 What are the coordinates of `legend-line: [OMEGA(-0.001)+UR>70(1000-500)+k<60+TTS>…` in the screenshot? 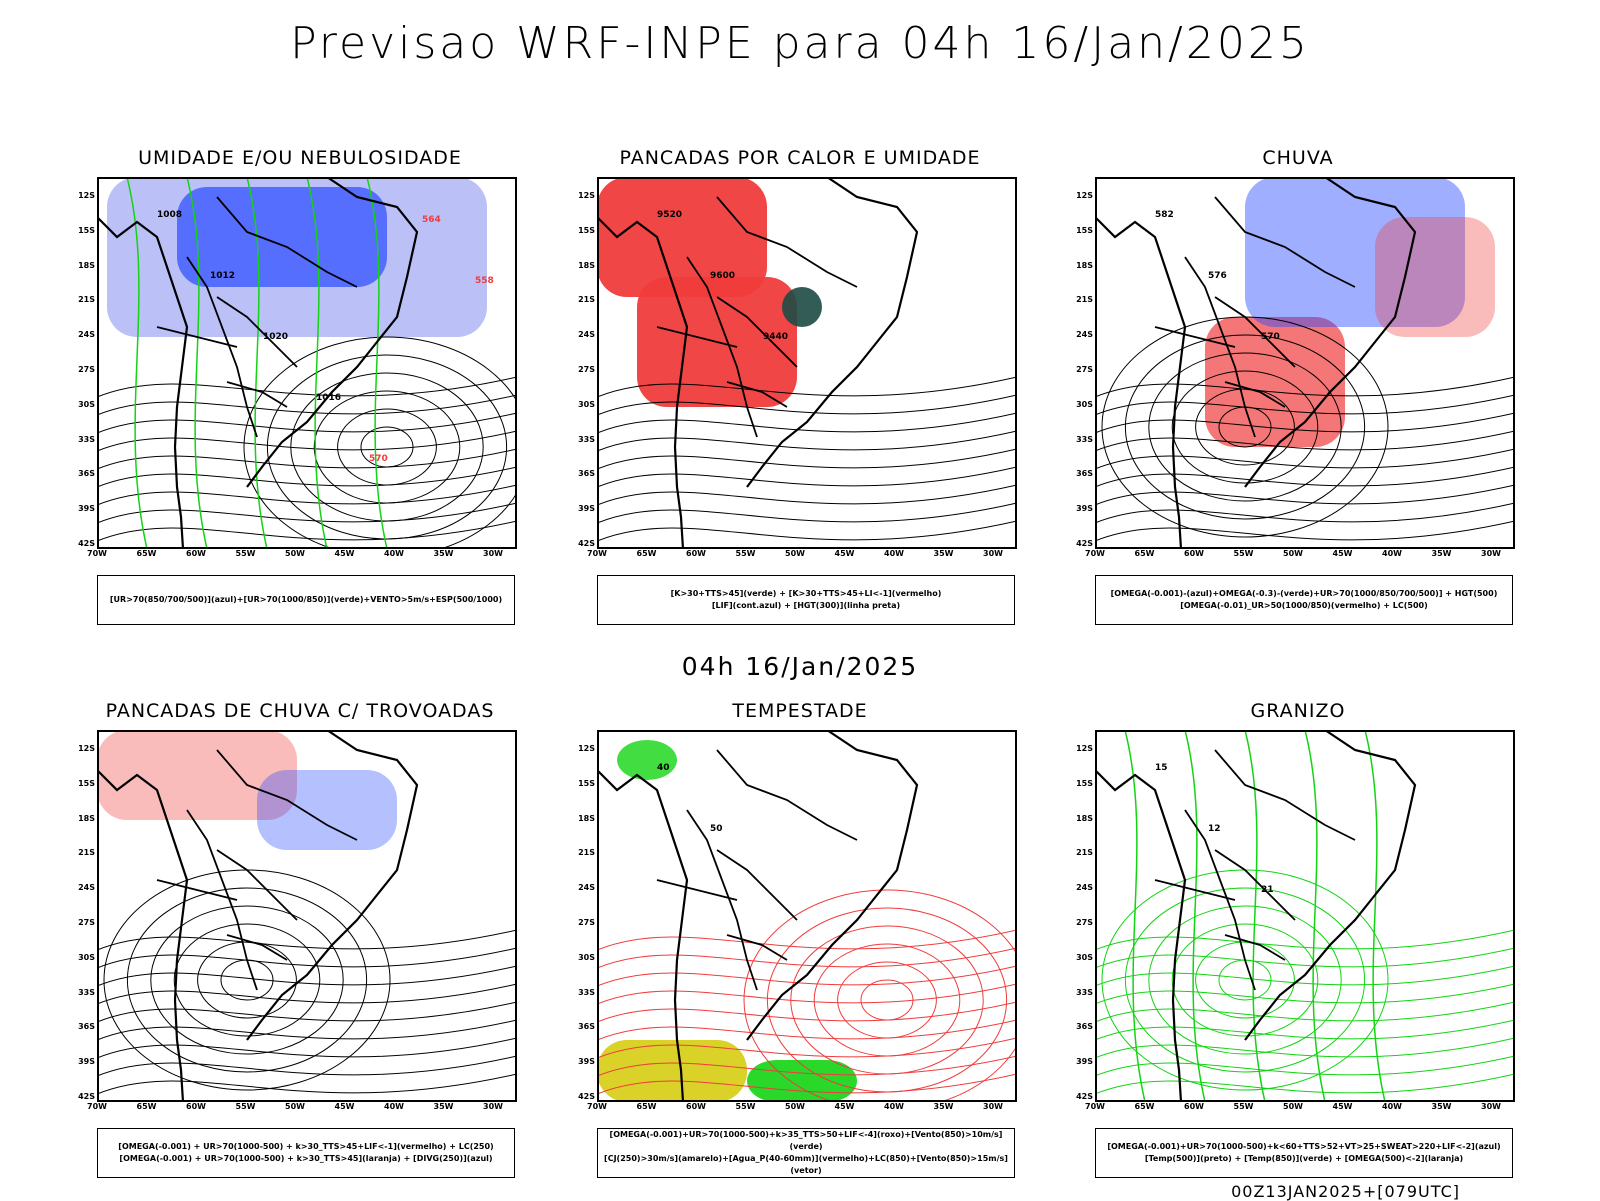 It's located at (1304, 1146).